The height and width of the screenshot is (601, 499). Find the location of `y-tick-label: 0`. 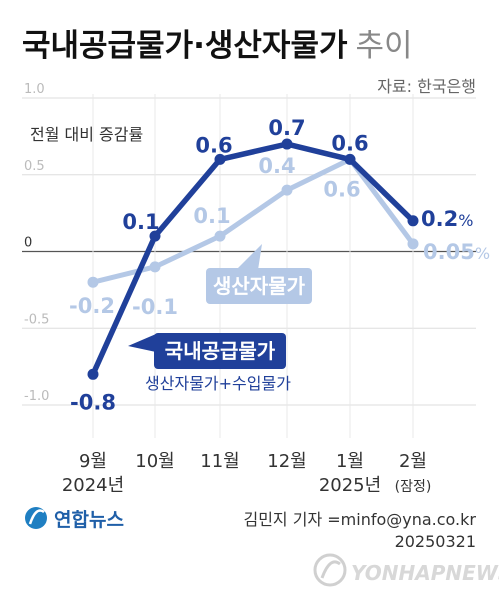

y-tick-label: 0 is located at coordinates (28, 243).